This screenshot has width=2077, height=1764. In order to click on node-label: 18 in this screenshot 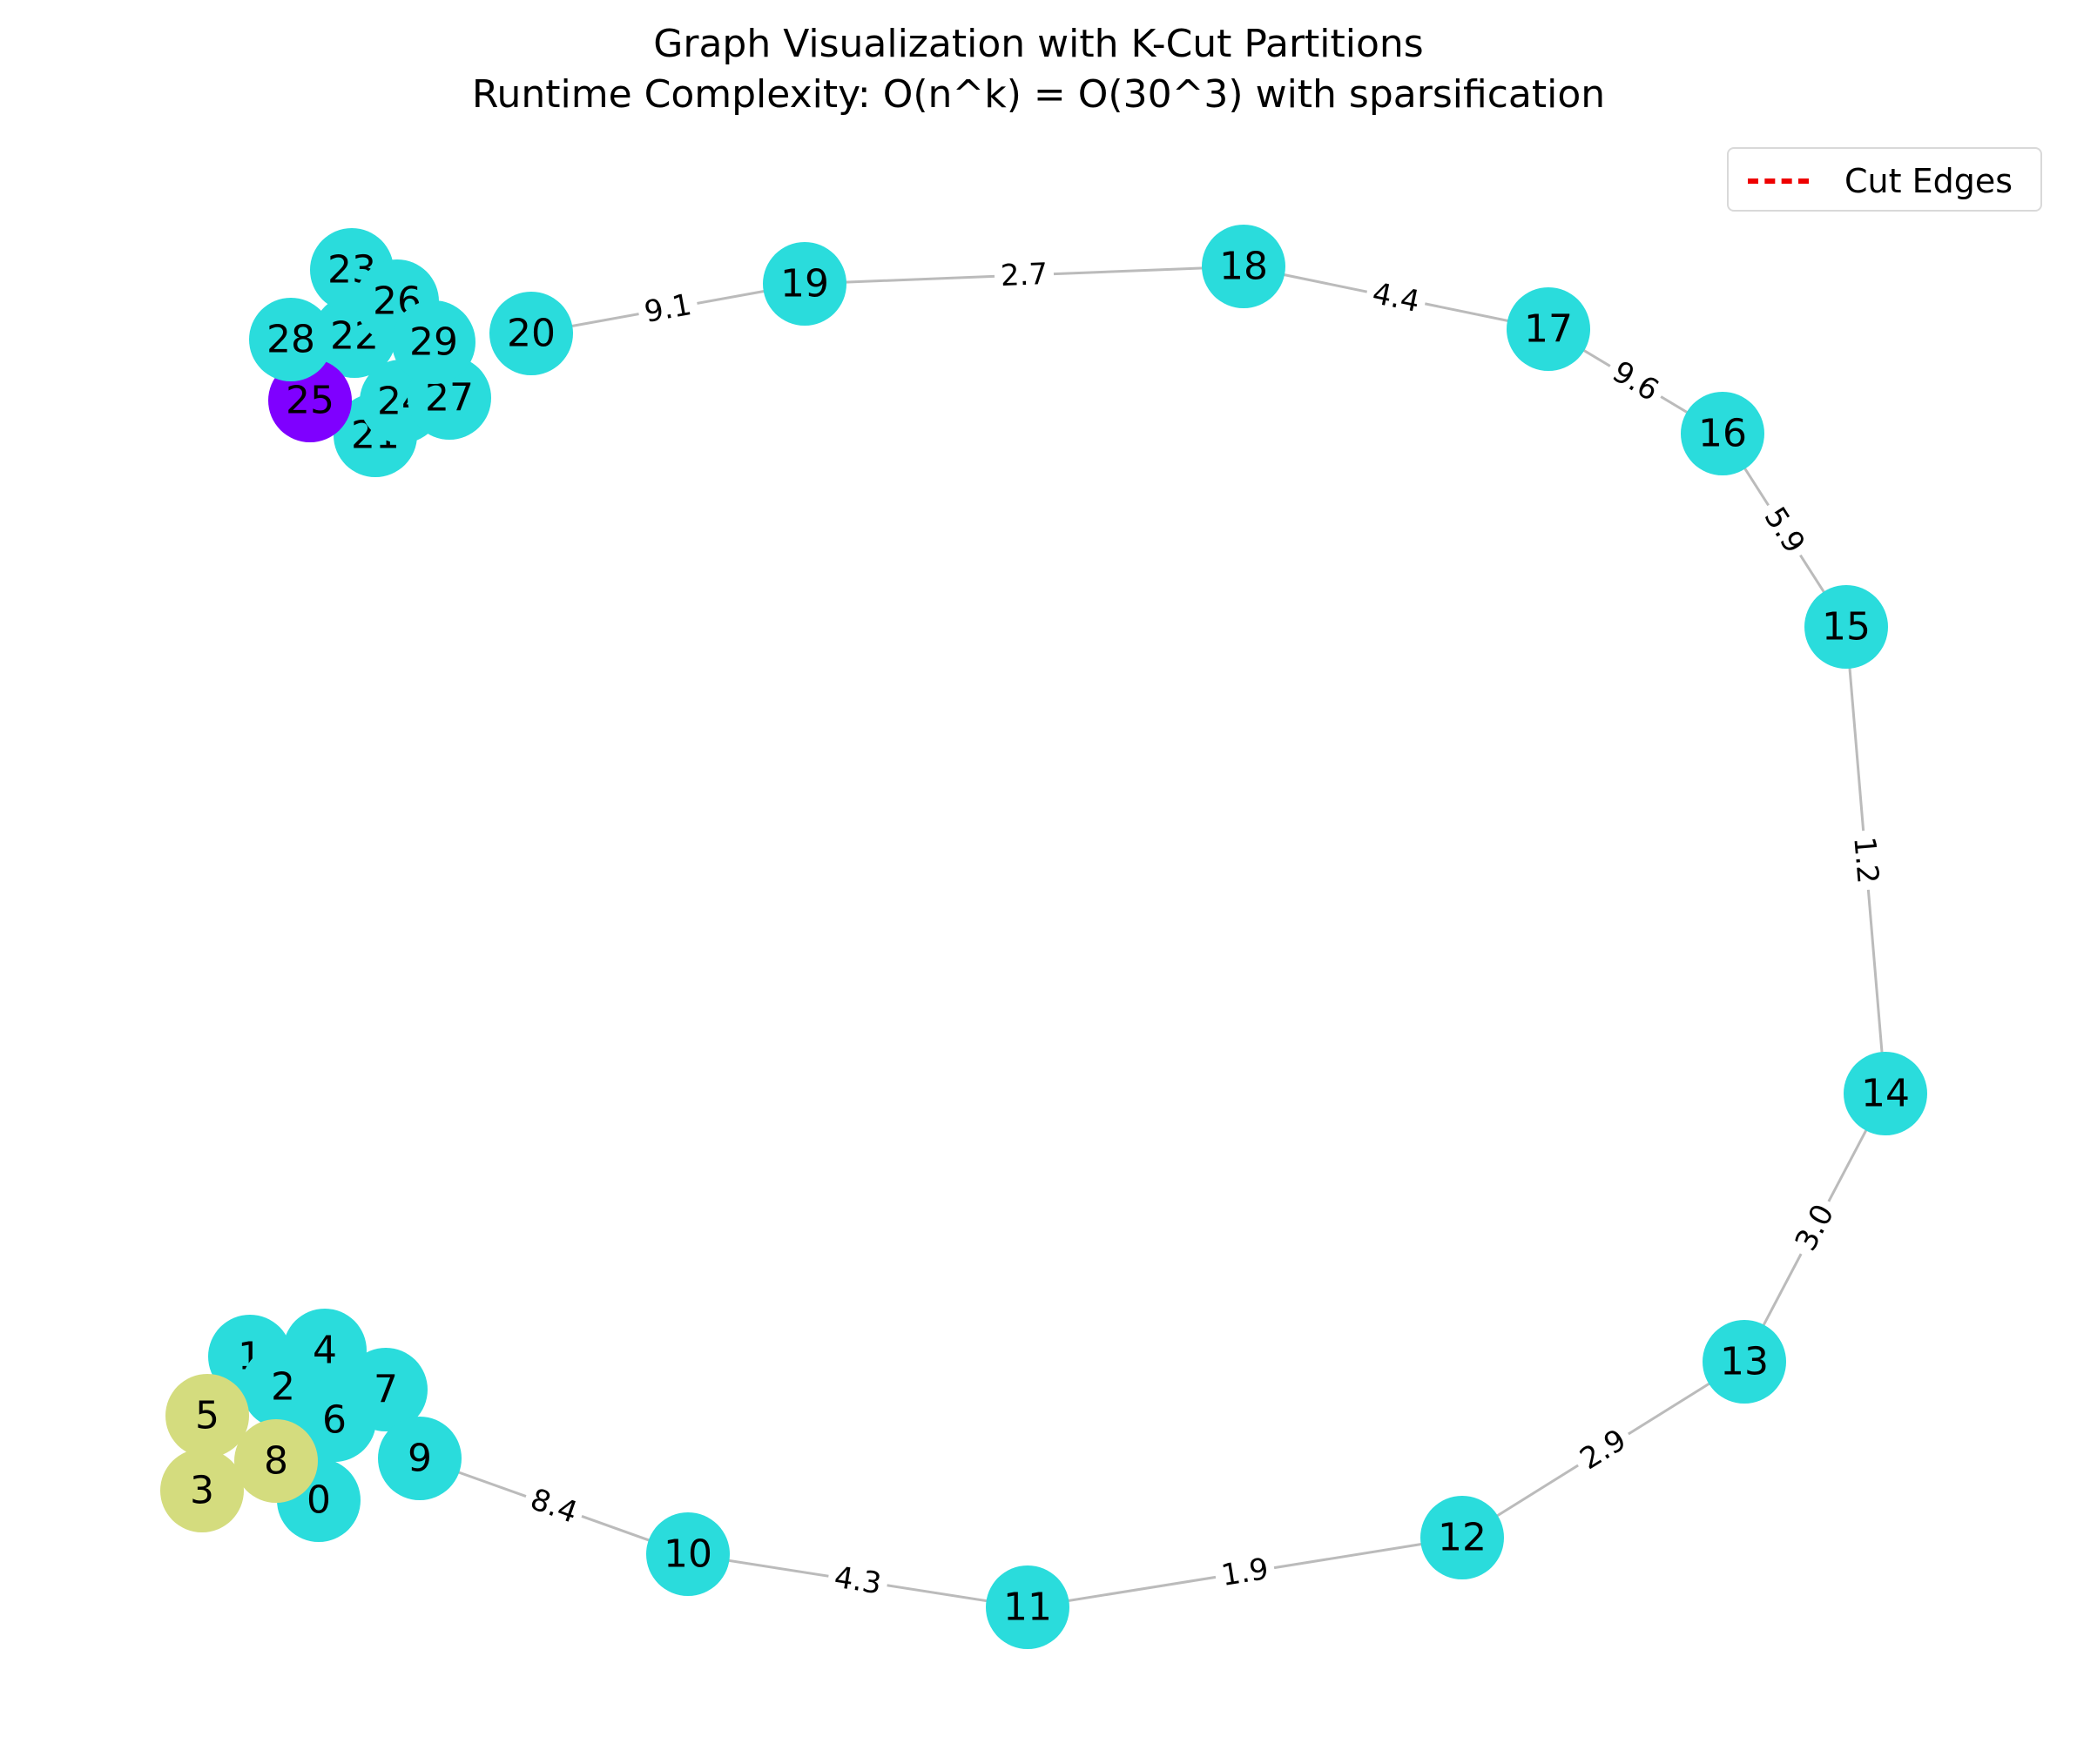, I will do `click(1243, 267)`.